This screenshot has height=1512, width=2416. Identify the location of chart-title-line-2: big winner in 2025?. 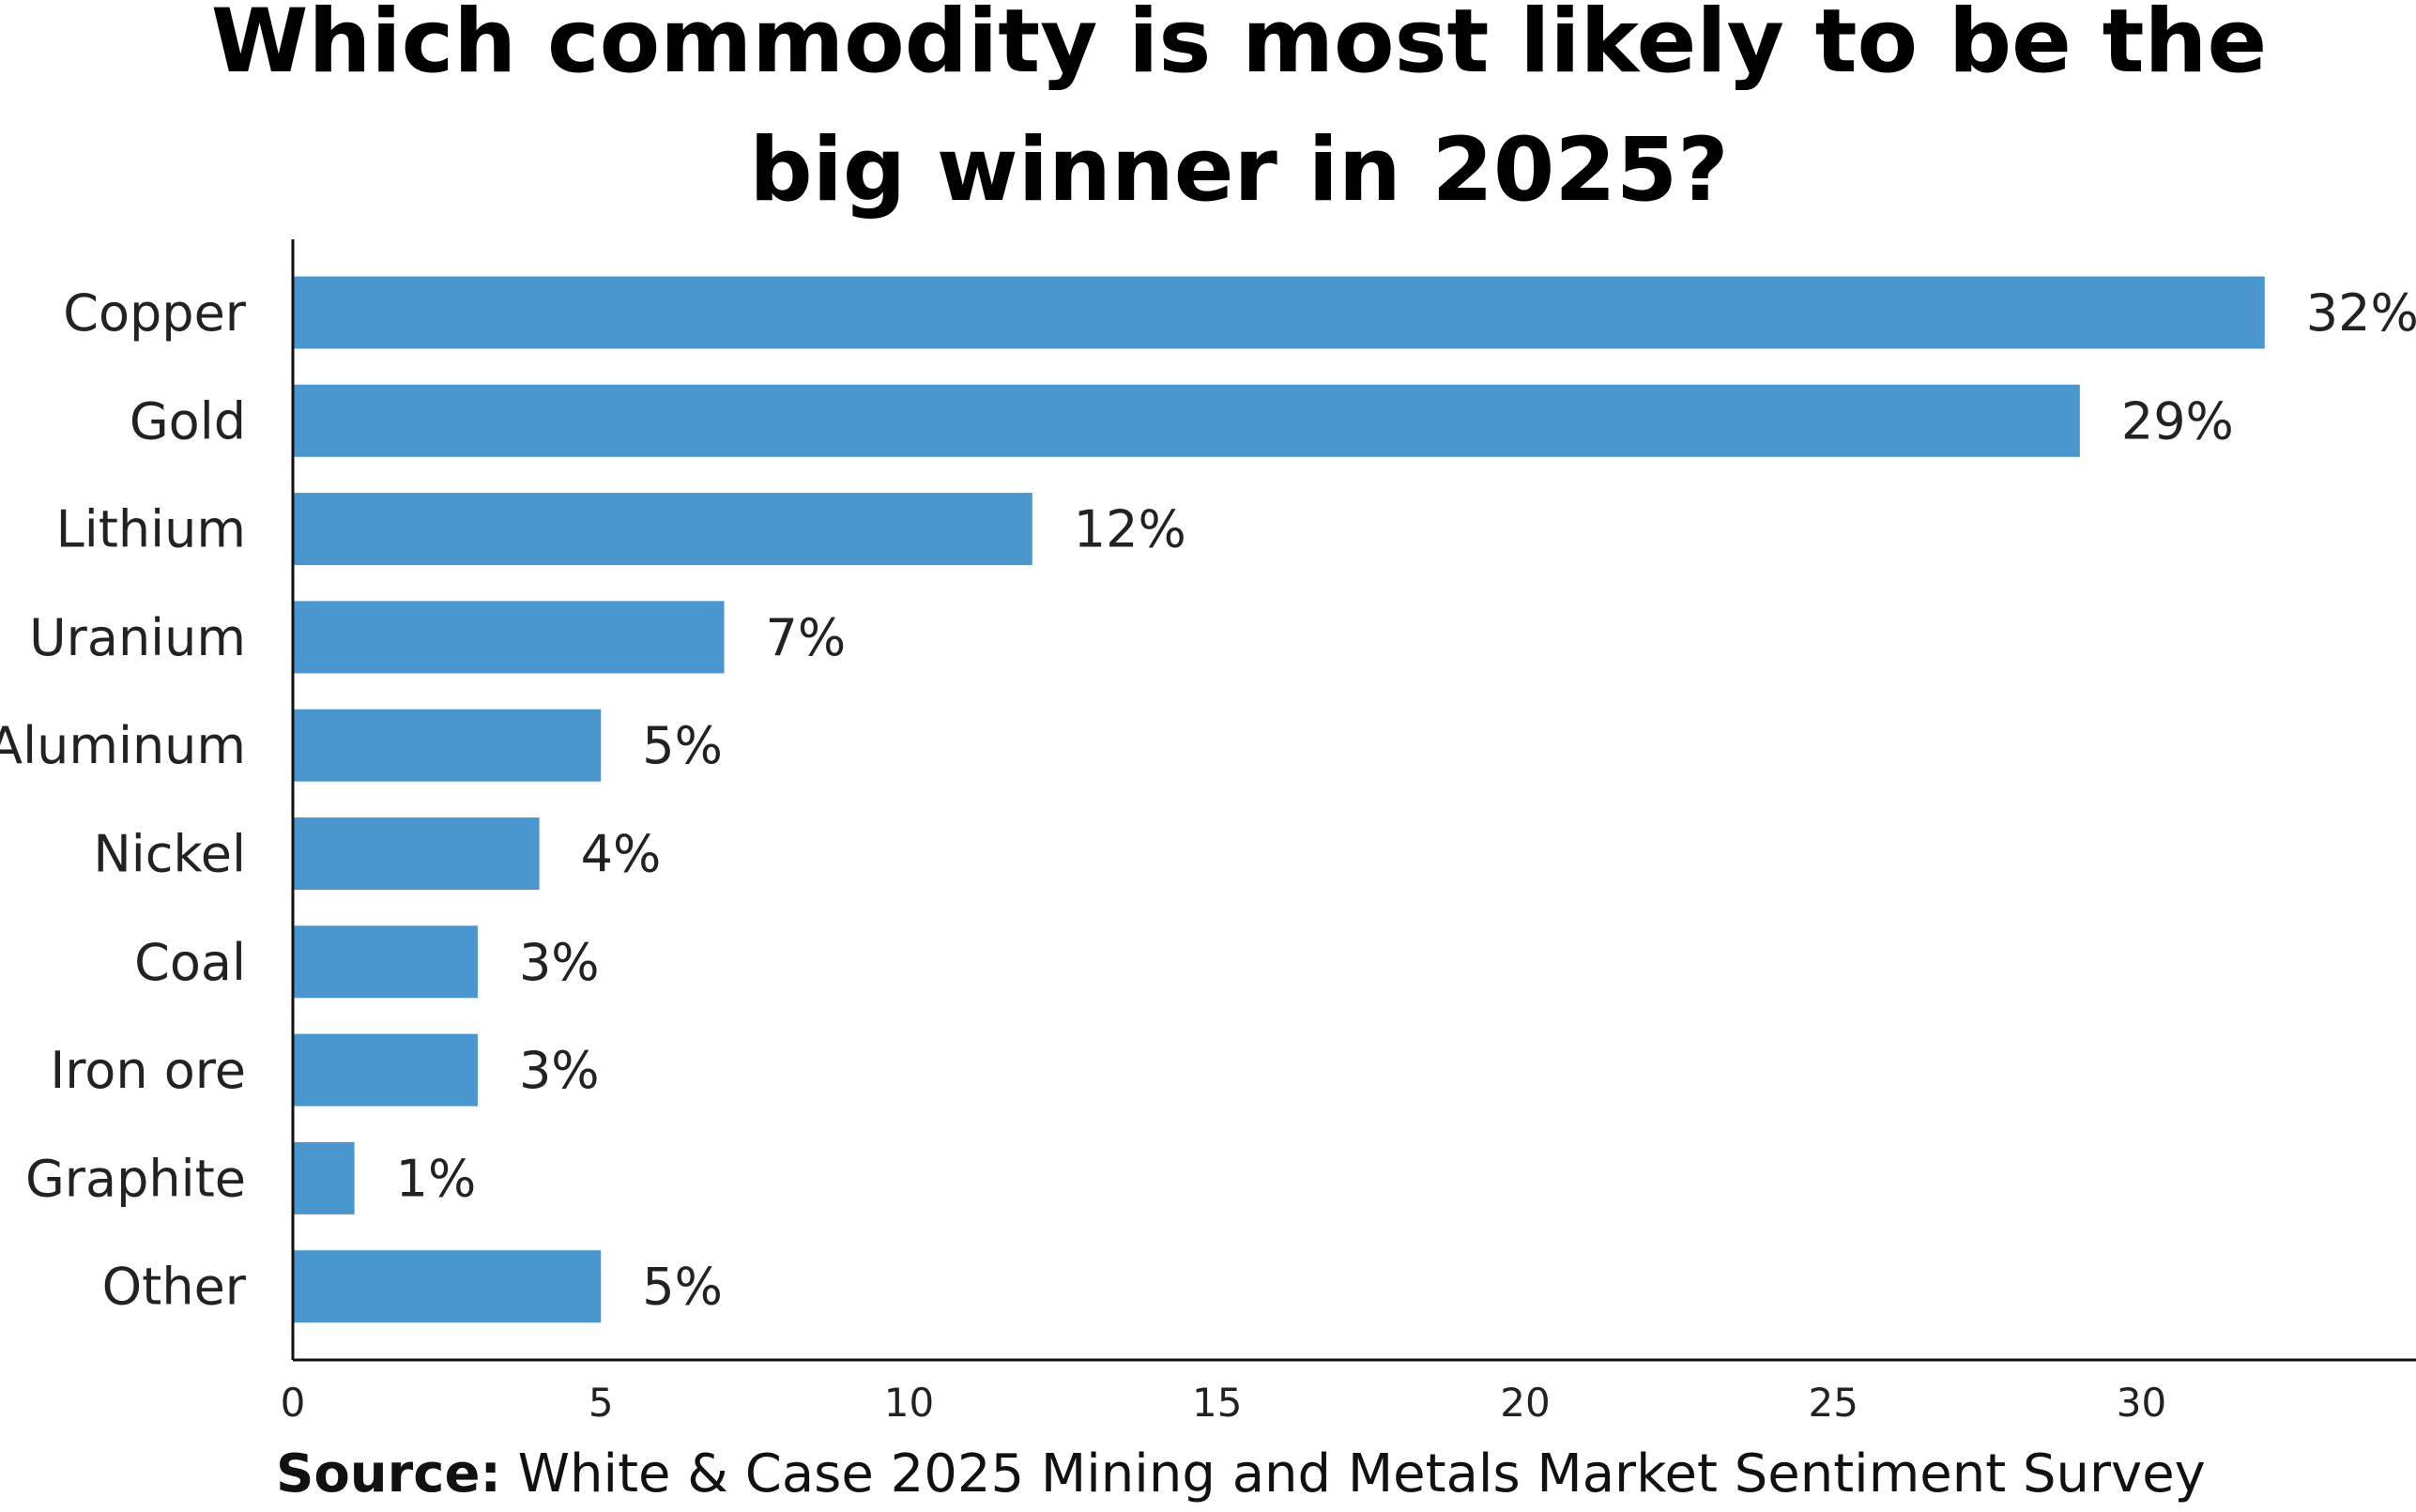
(1238, 170).